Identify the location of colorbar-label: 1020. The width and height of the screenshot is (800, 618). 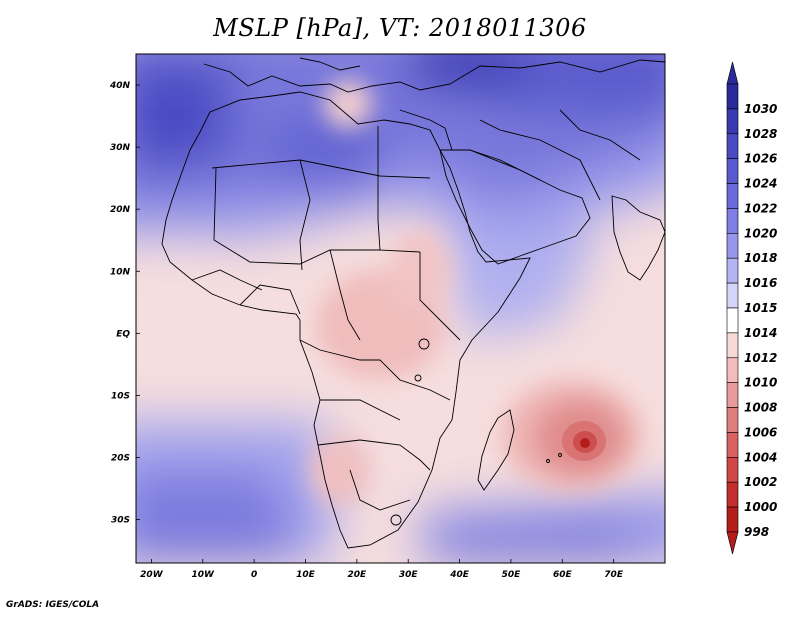
(760, 233).